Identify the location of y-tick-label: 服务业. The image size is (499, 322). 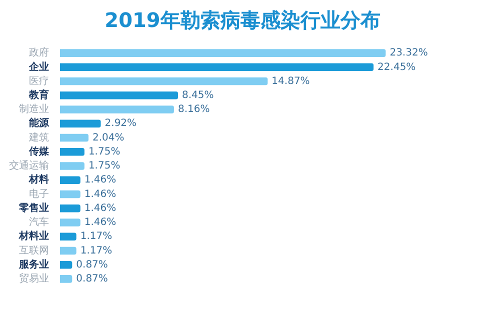
(33, 264).